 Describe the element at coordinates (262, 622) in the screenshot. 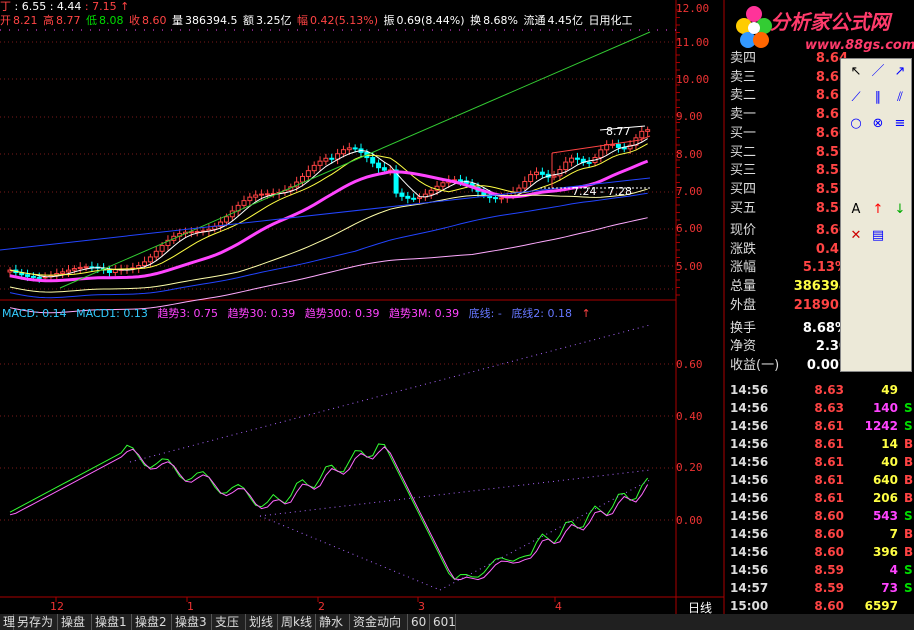

I see `tab-7: 划线` at that location.